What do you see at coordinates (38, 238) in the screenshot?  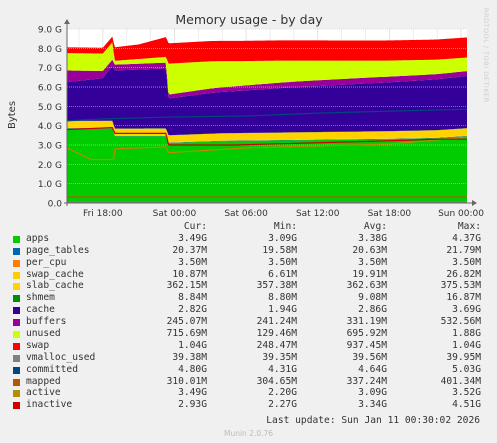 I see `legend-name: apps` at bounding box center [38, 238].